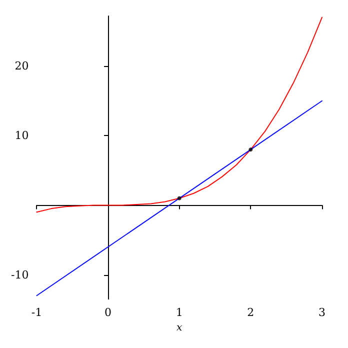 The image size is (348, 348). I want to click on x-tick-label: 1, so click(179, 313).